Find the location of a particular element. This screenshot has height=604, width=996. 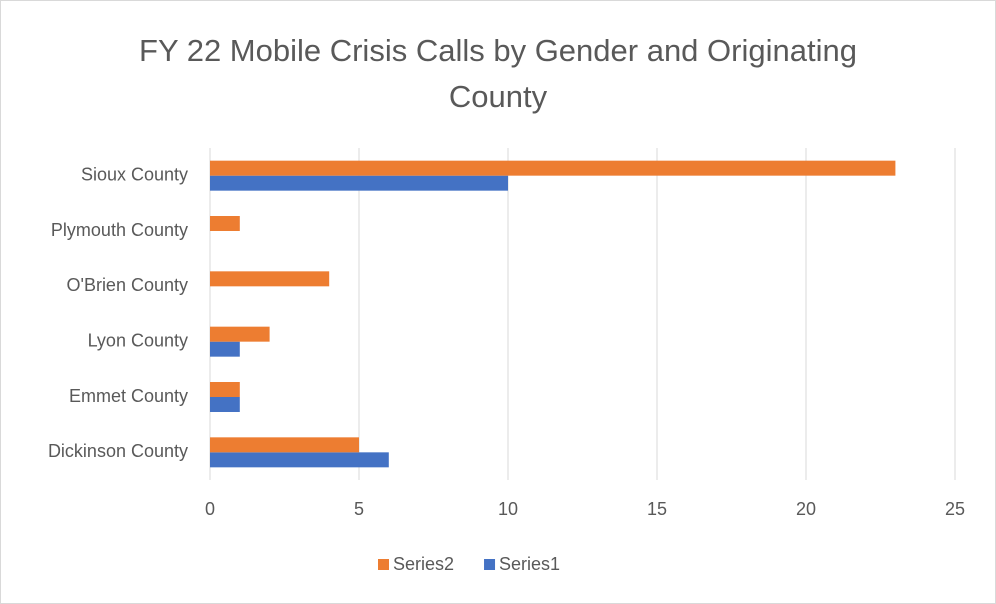

x-tick-label: 25 is located at coordinates (955, 509).